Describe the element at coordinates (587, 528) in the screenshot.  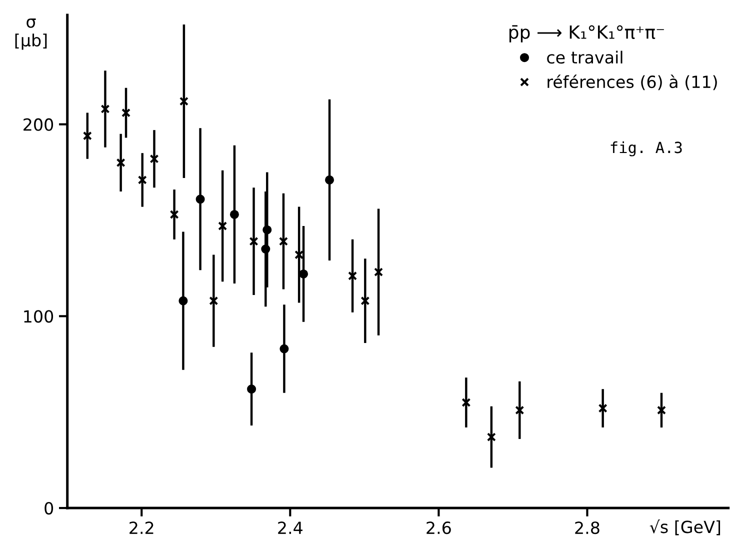
I see `x-tick-label: 2.8` at that location.